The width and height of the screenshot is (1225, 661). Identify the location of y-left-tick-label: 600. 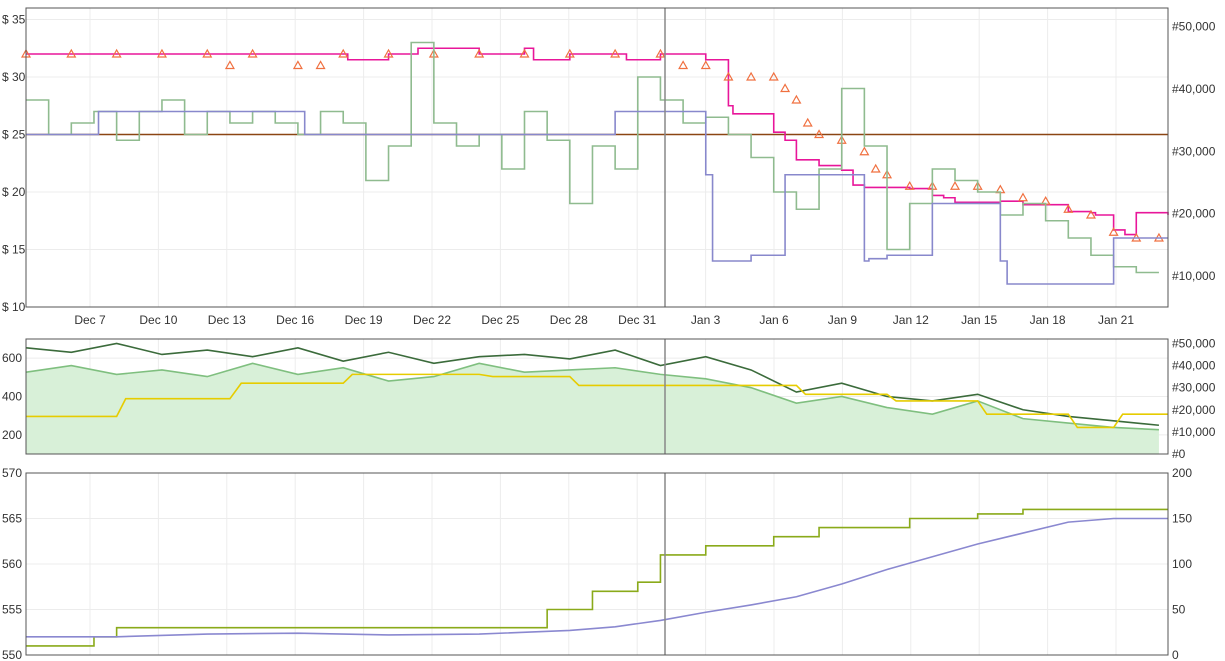
(12, 358).